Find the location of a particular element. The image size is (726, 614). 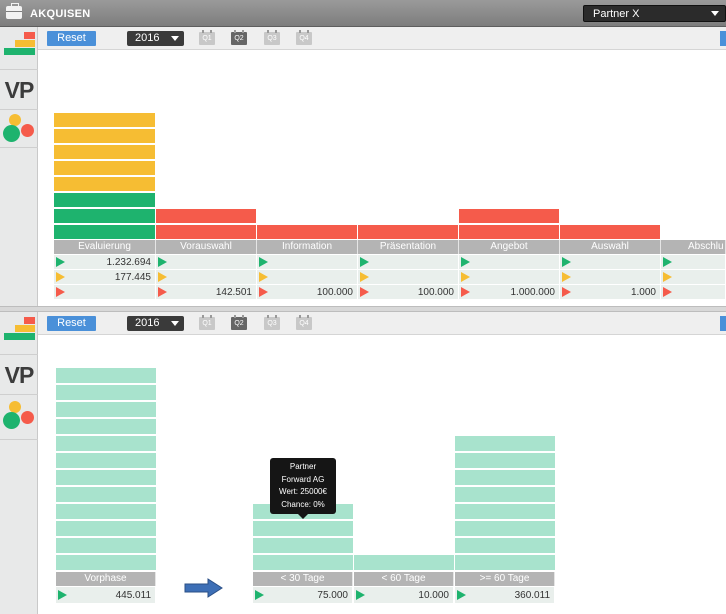

stage-header-abschluss: Abschlu is located at coordinates (693, 247).